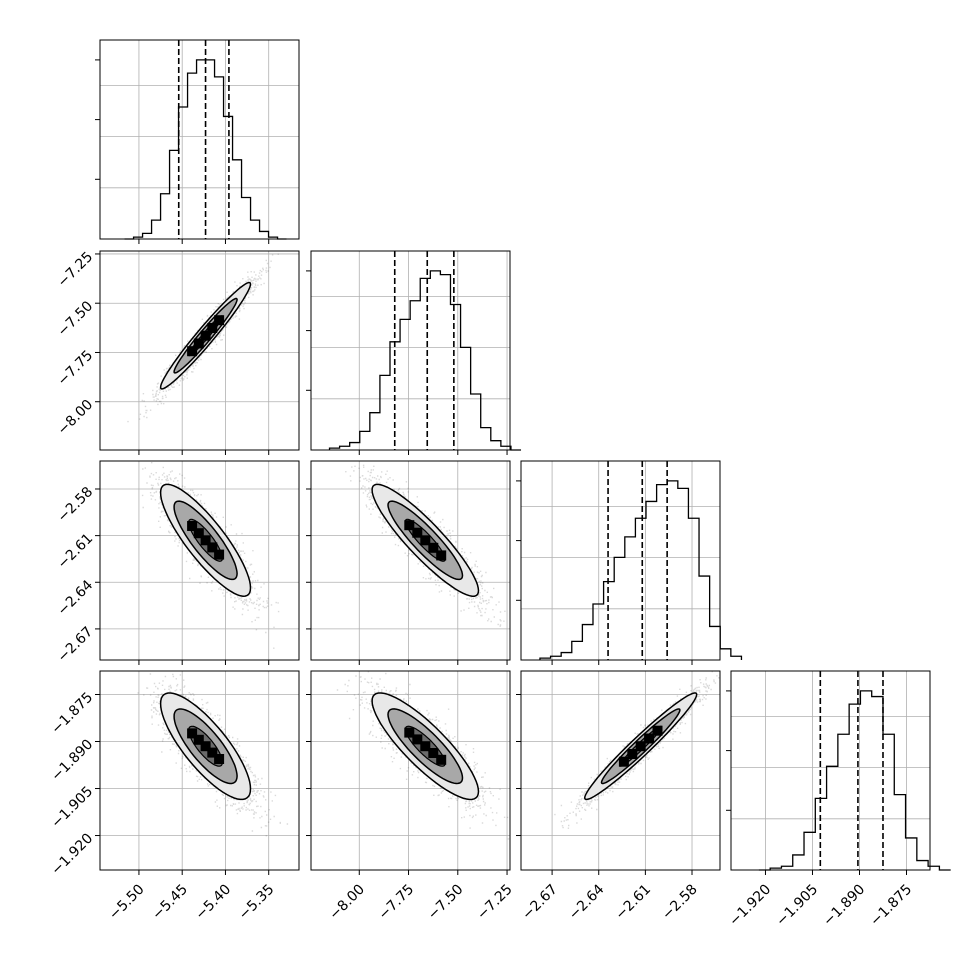  I want to click on y-tick-label: −7.75, so click(76, 368).